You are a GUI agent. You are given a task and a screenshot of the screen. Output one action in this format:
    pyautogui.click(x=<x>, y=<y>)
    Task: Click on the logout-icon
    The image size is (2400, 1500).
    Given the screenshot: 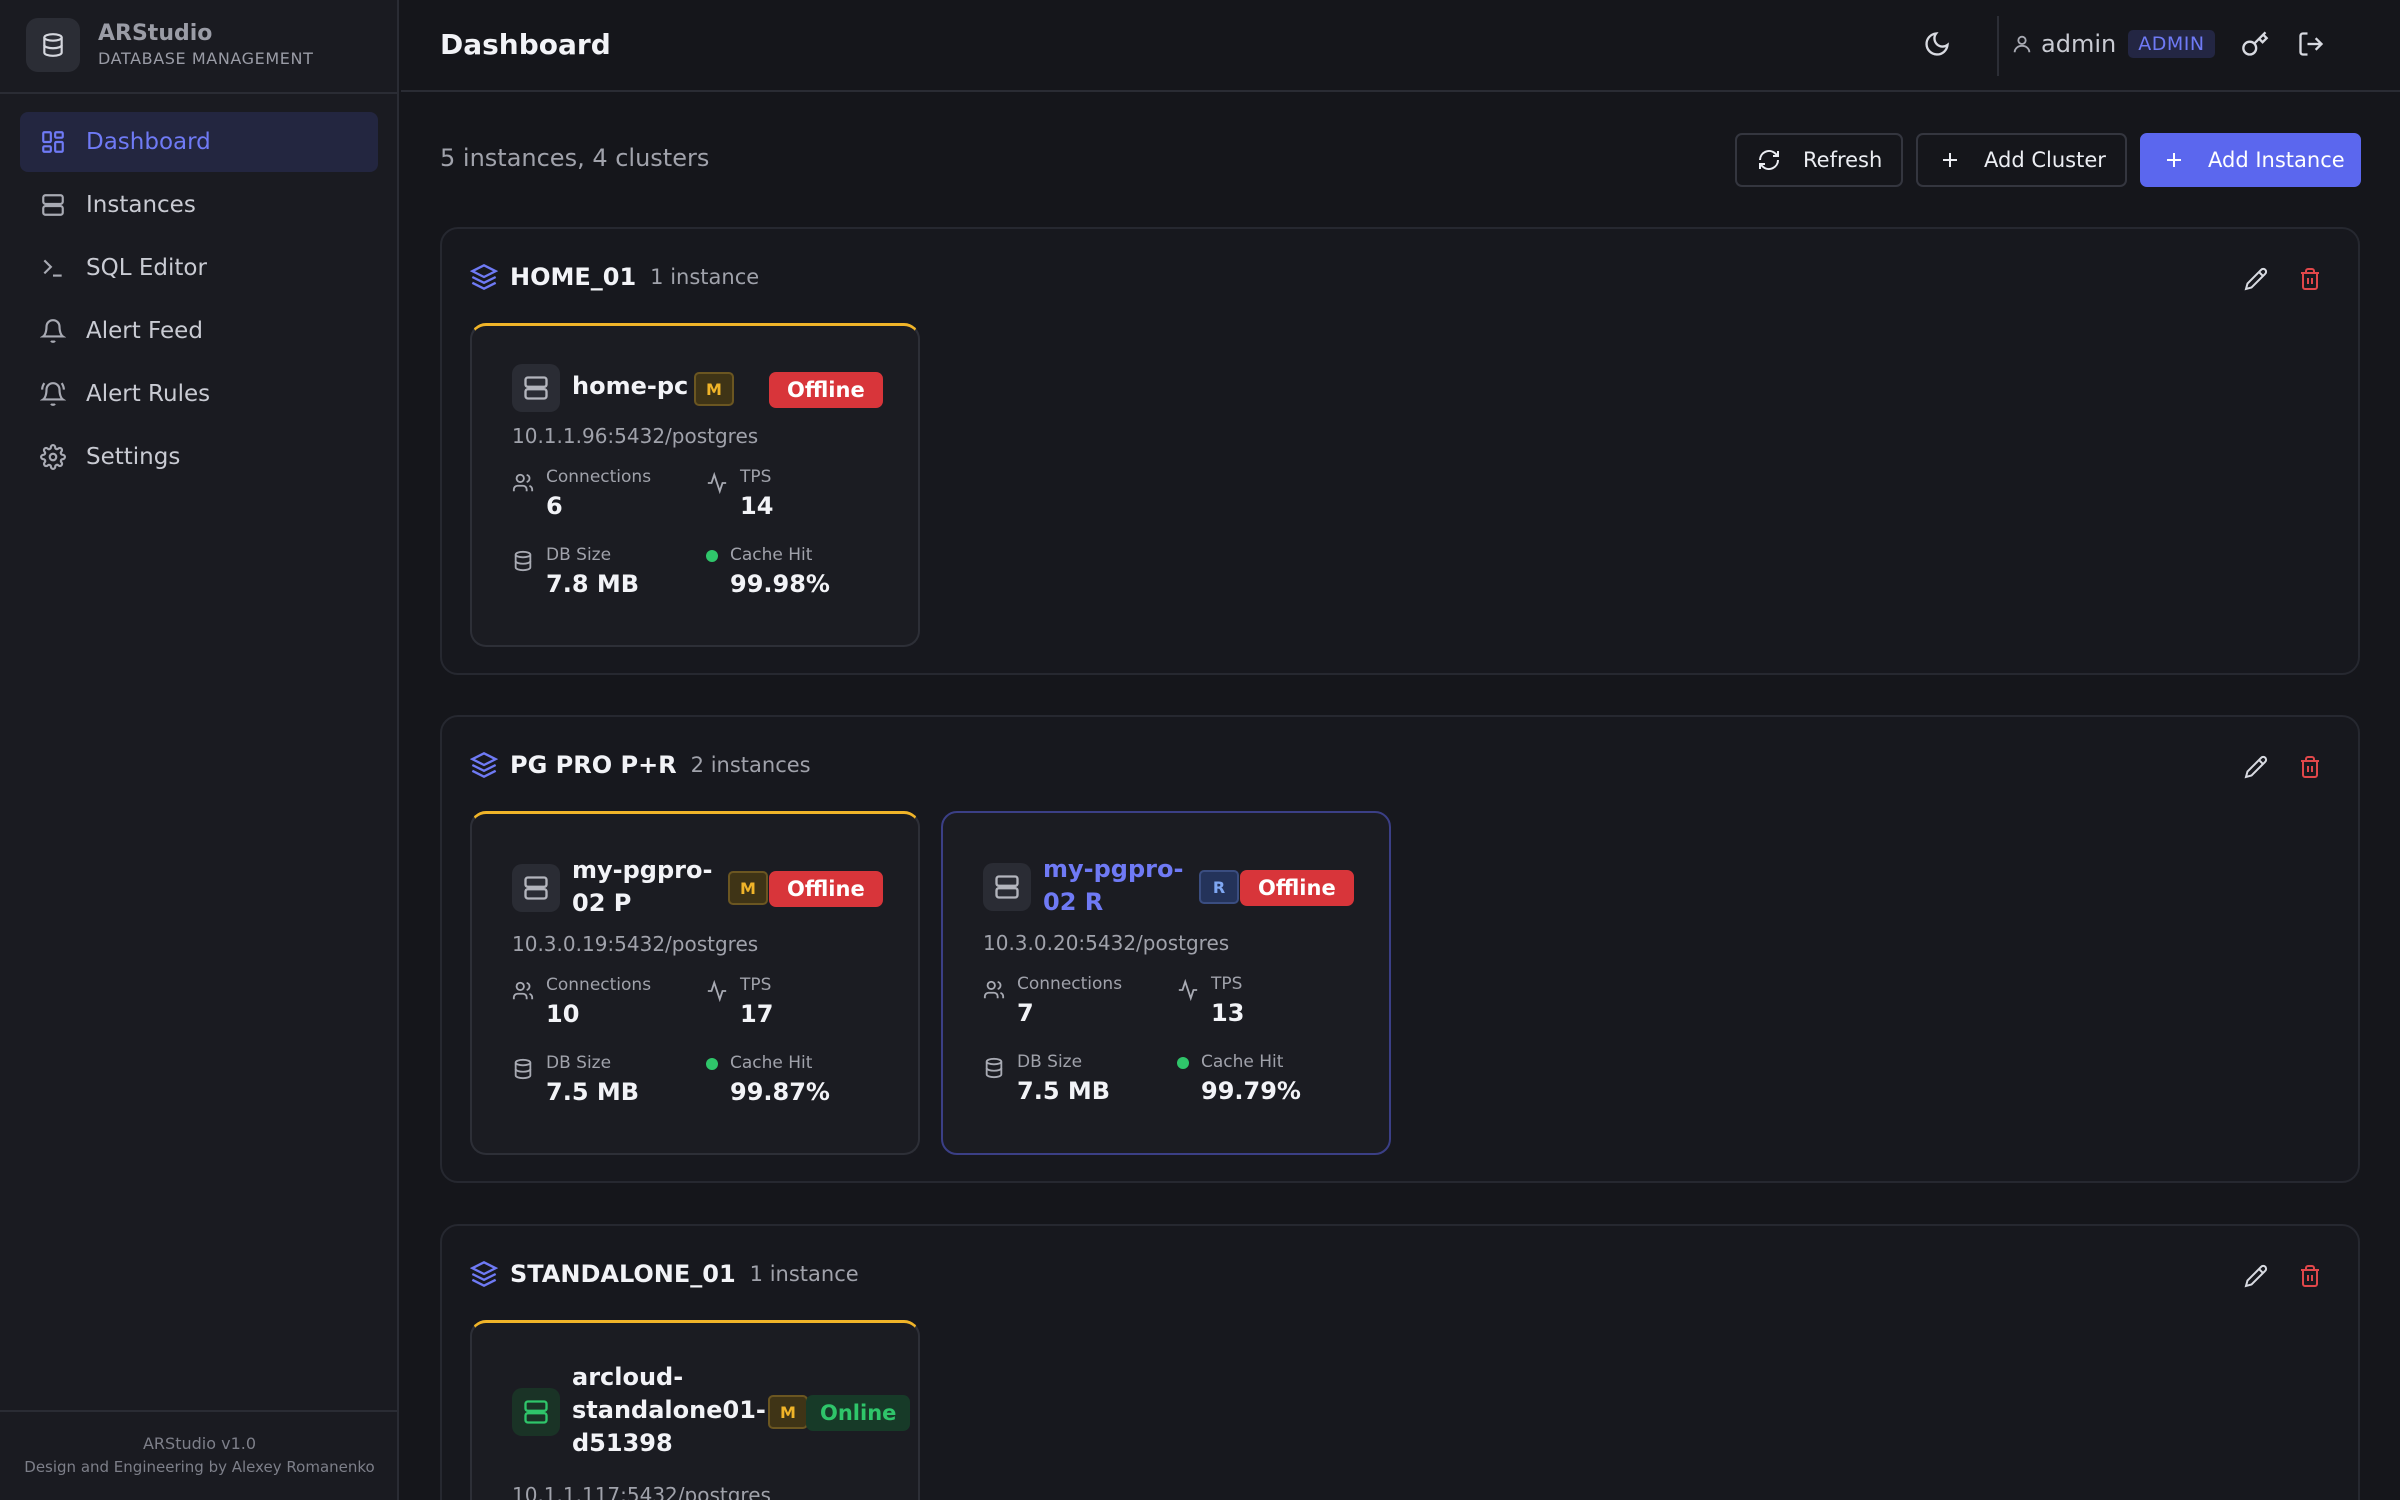 What is the action you would take?
    pyautogui.click(x=2312, y=45)
    